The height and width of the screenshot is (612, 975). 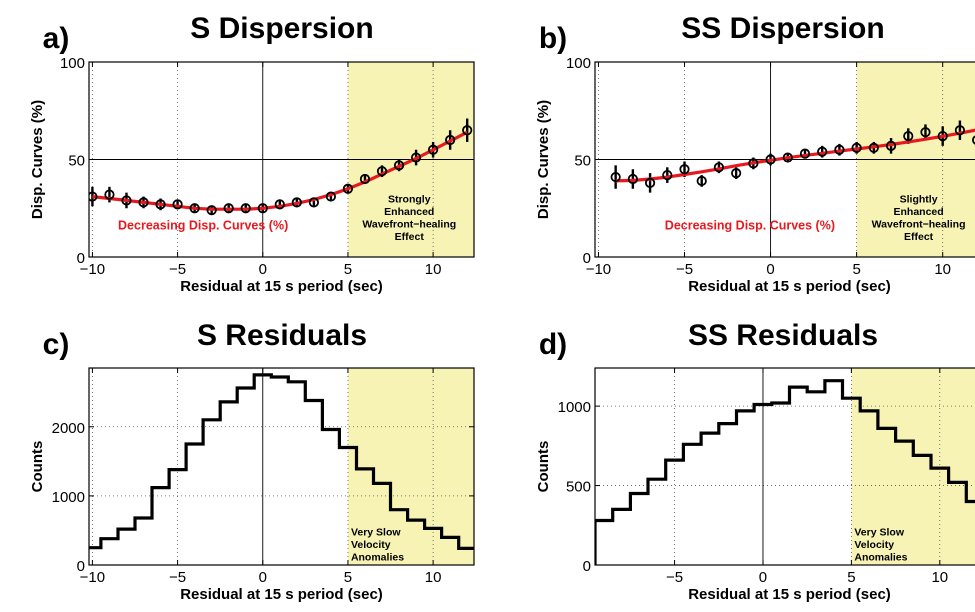 What do you see at coordinates (72, 63) in the screenshot?
I see `y-tick-label: 100` at bounding box center [72, 63].